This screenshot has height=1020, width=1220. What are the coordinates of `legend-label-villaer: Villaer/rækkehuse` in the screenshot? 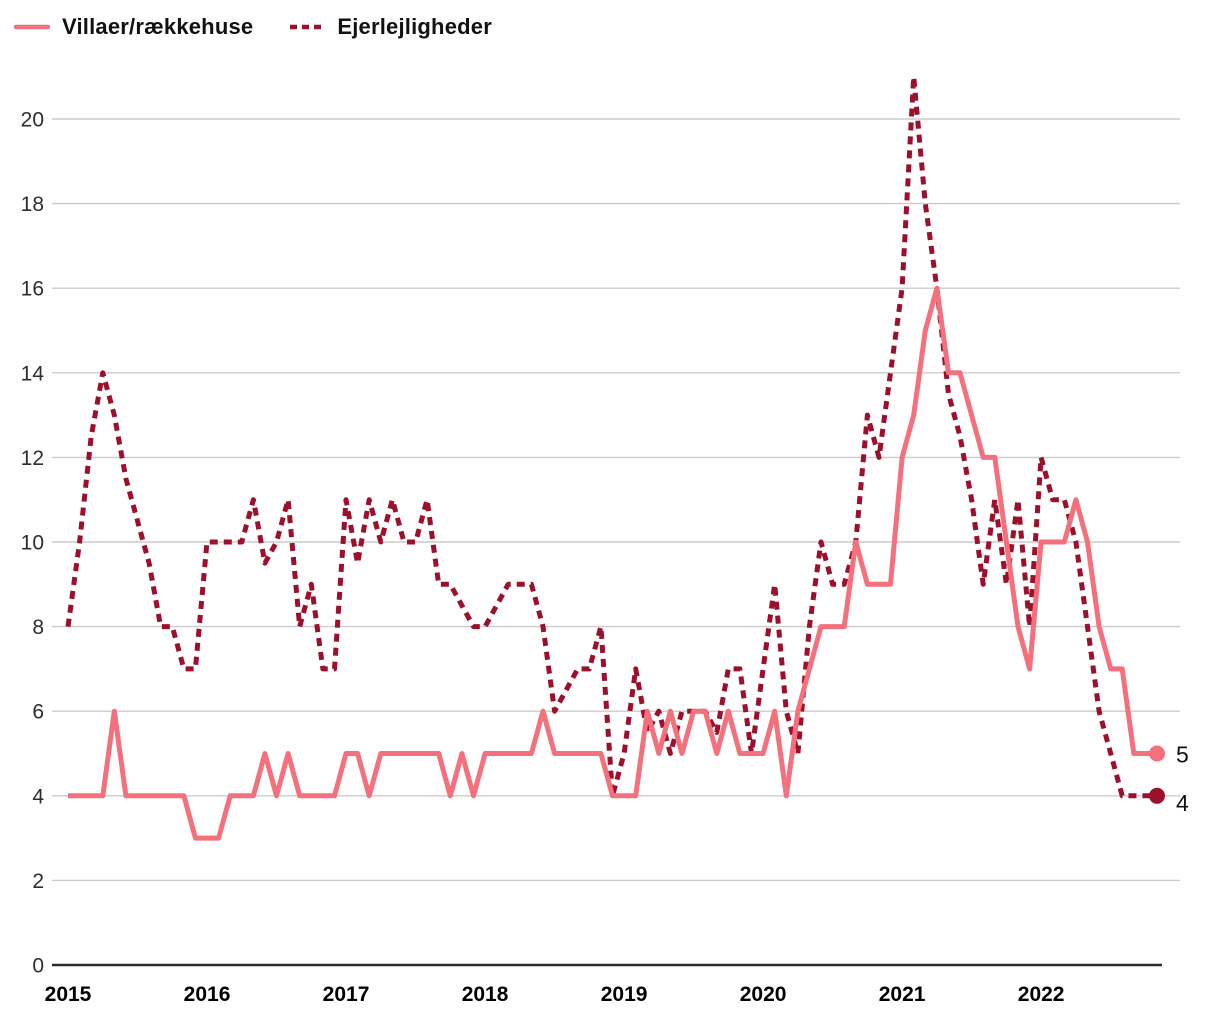 It's located at (158, 26).